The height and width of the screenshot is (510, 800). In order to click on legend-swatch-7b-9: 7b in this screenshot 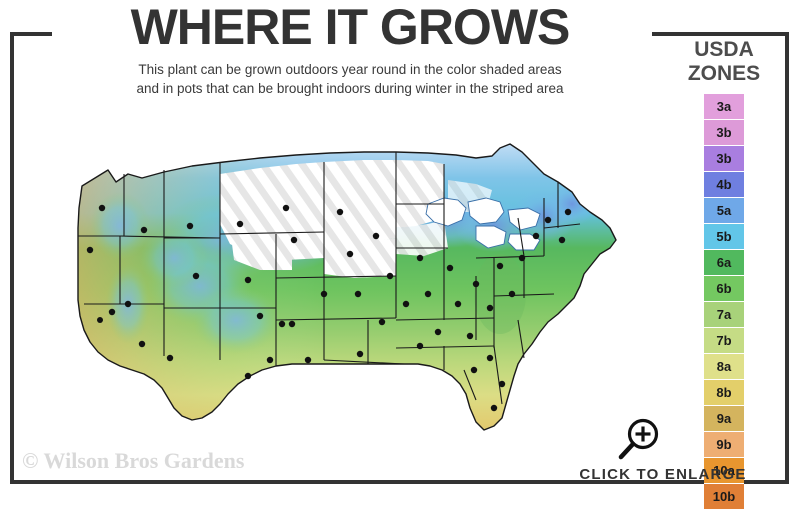, I will do `click(724, 341)`.